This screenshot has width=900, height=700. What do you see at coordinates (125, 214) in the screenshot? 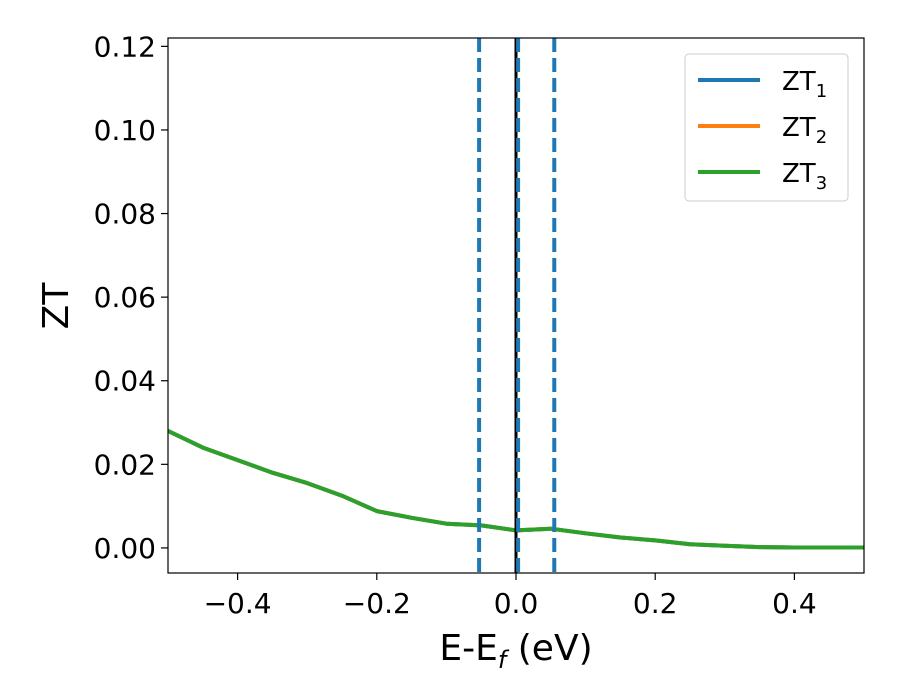
I see `y-tick-label: 0.08` at bounding box center [125, 214].